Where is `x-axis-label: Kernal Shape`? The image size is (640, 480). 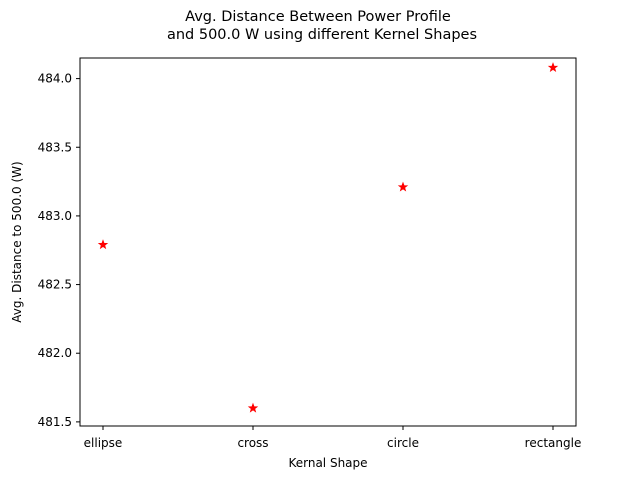
x-axis-label: Kernal Shape is located at coordinates (327, 463).